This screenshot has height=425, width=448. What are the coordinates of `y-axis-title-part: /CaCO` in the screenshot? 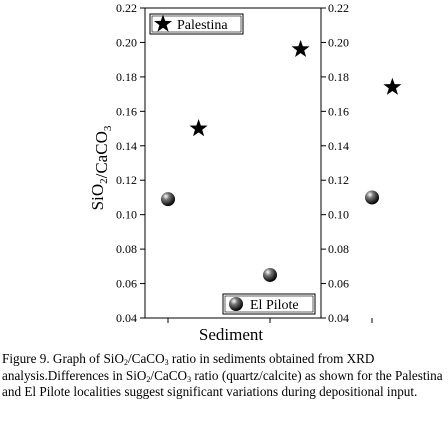 It's located at (101, 154).